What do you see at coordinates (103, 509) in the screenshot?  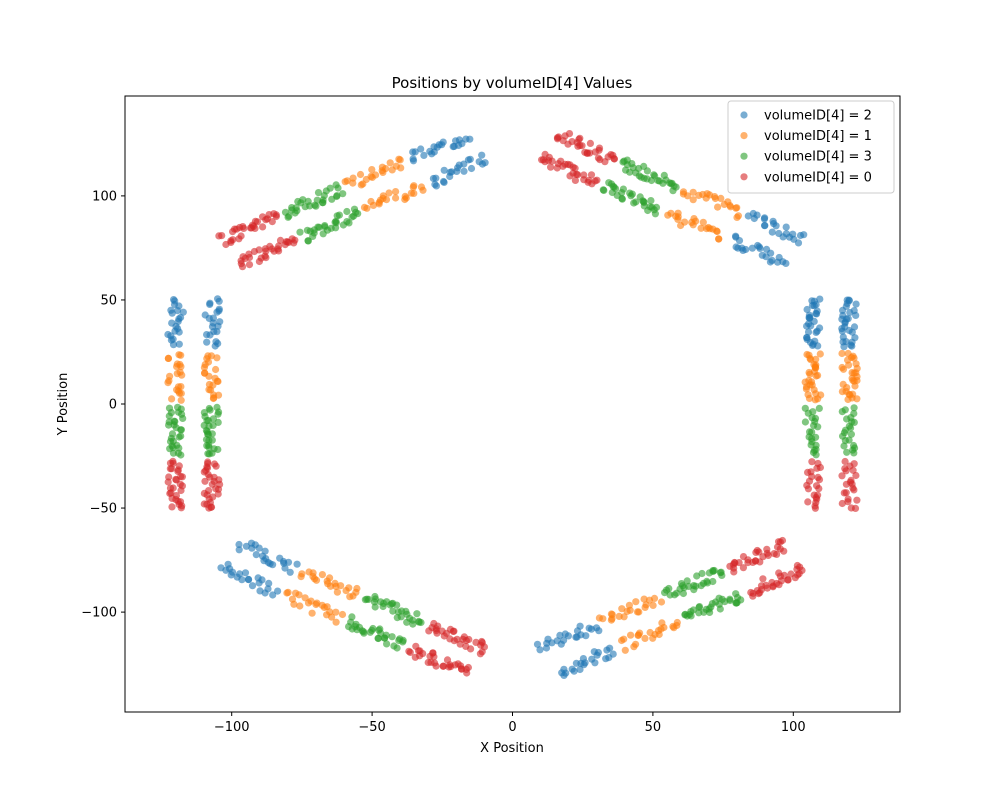 I see `y-tick-label: −50` at bounding box center [103, 509].